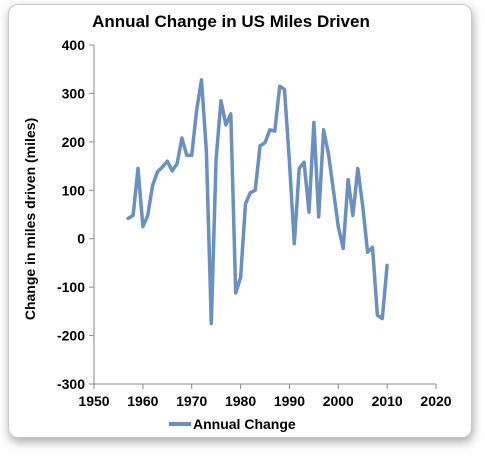  What do you see at coordinates (74, 45) in the screenshot?
I see `y-tick-label: 400` at bounding box center [74, 45].